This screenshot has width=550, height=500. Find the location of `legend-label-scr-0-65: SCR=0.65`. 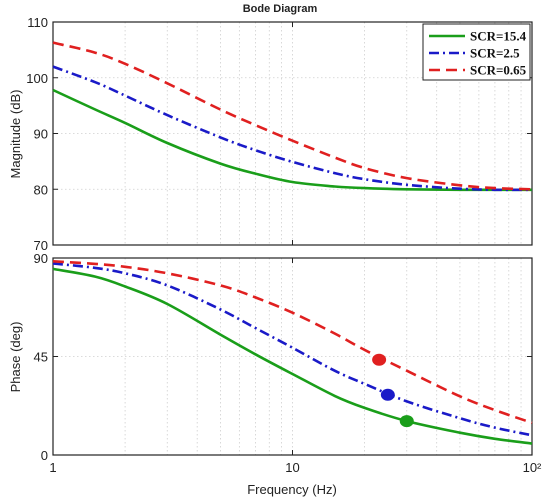

legend-label-scr-0-65: SCR=0.65 is located at coordinates (498, 70).